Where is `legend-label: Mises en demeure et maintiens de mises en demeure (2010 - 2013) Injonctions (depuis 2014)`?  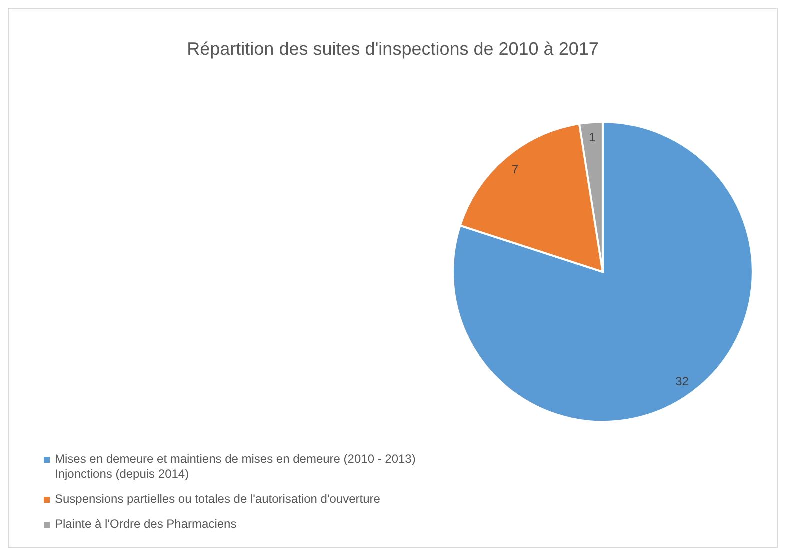 legend-label: Mises en demeure et maintiens de mises en demeure (2010 - 2013) Injonctions (depuis 2014) is located at coordinates (236, 467).